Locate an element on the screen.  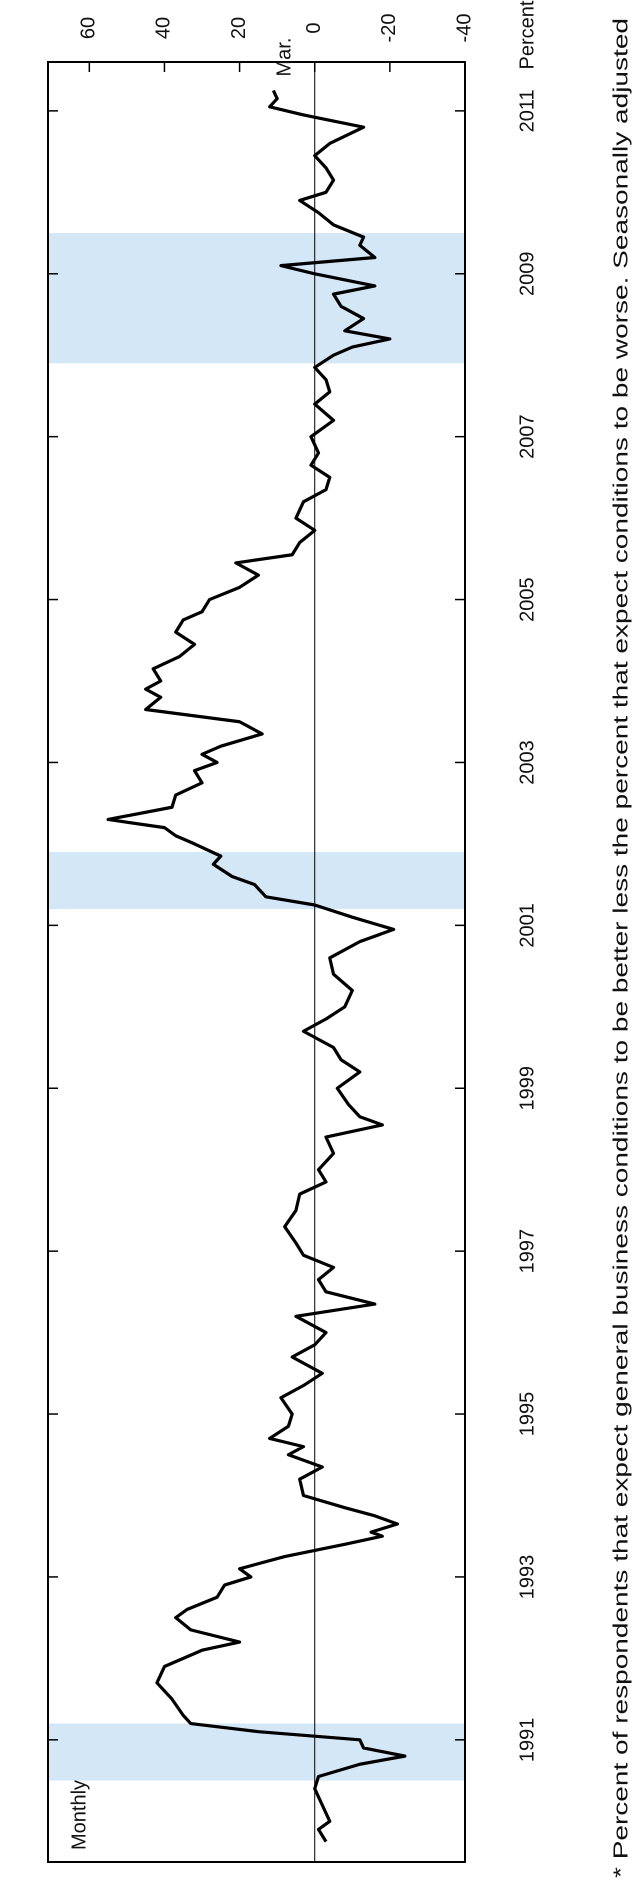
y-tick-label: 40 is located at coordinates (164, 28).